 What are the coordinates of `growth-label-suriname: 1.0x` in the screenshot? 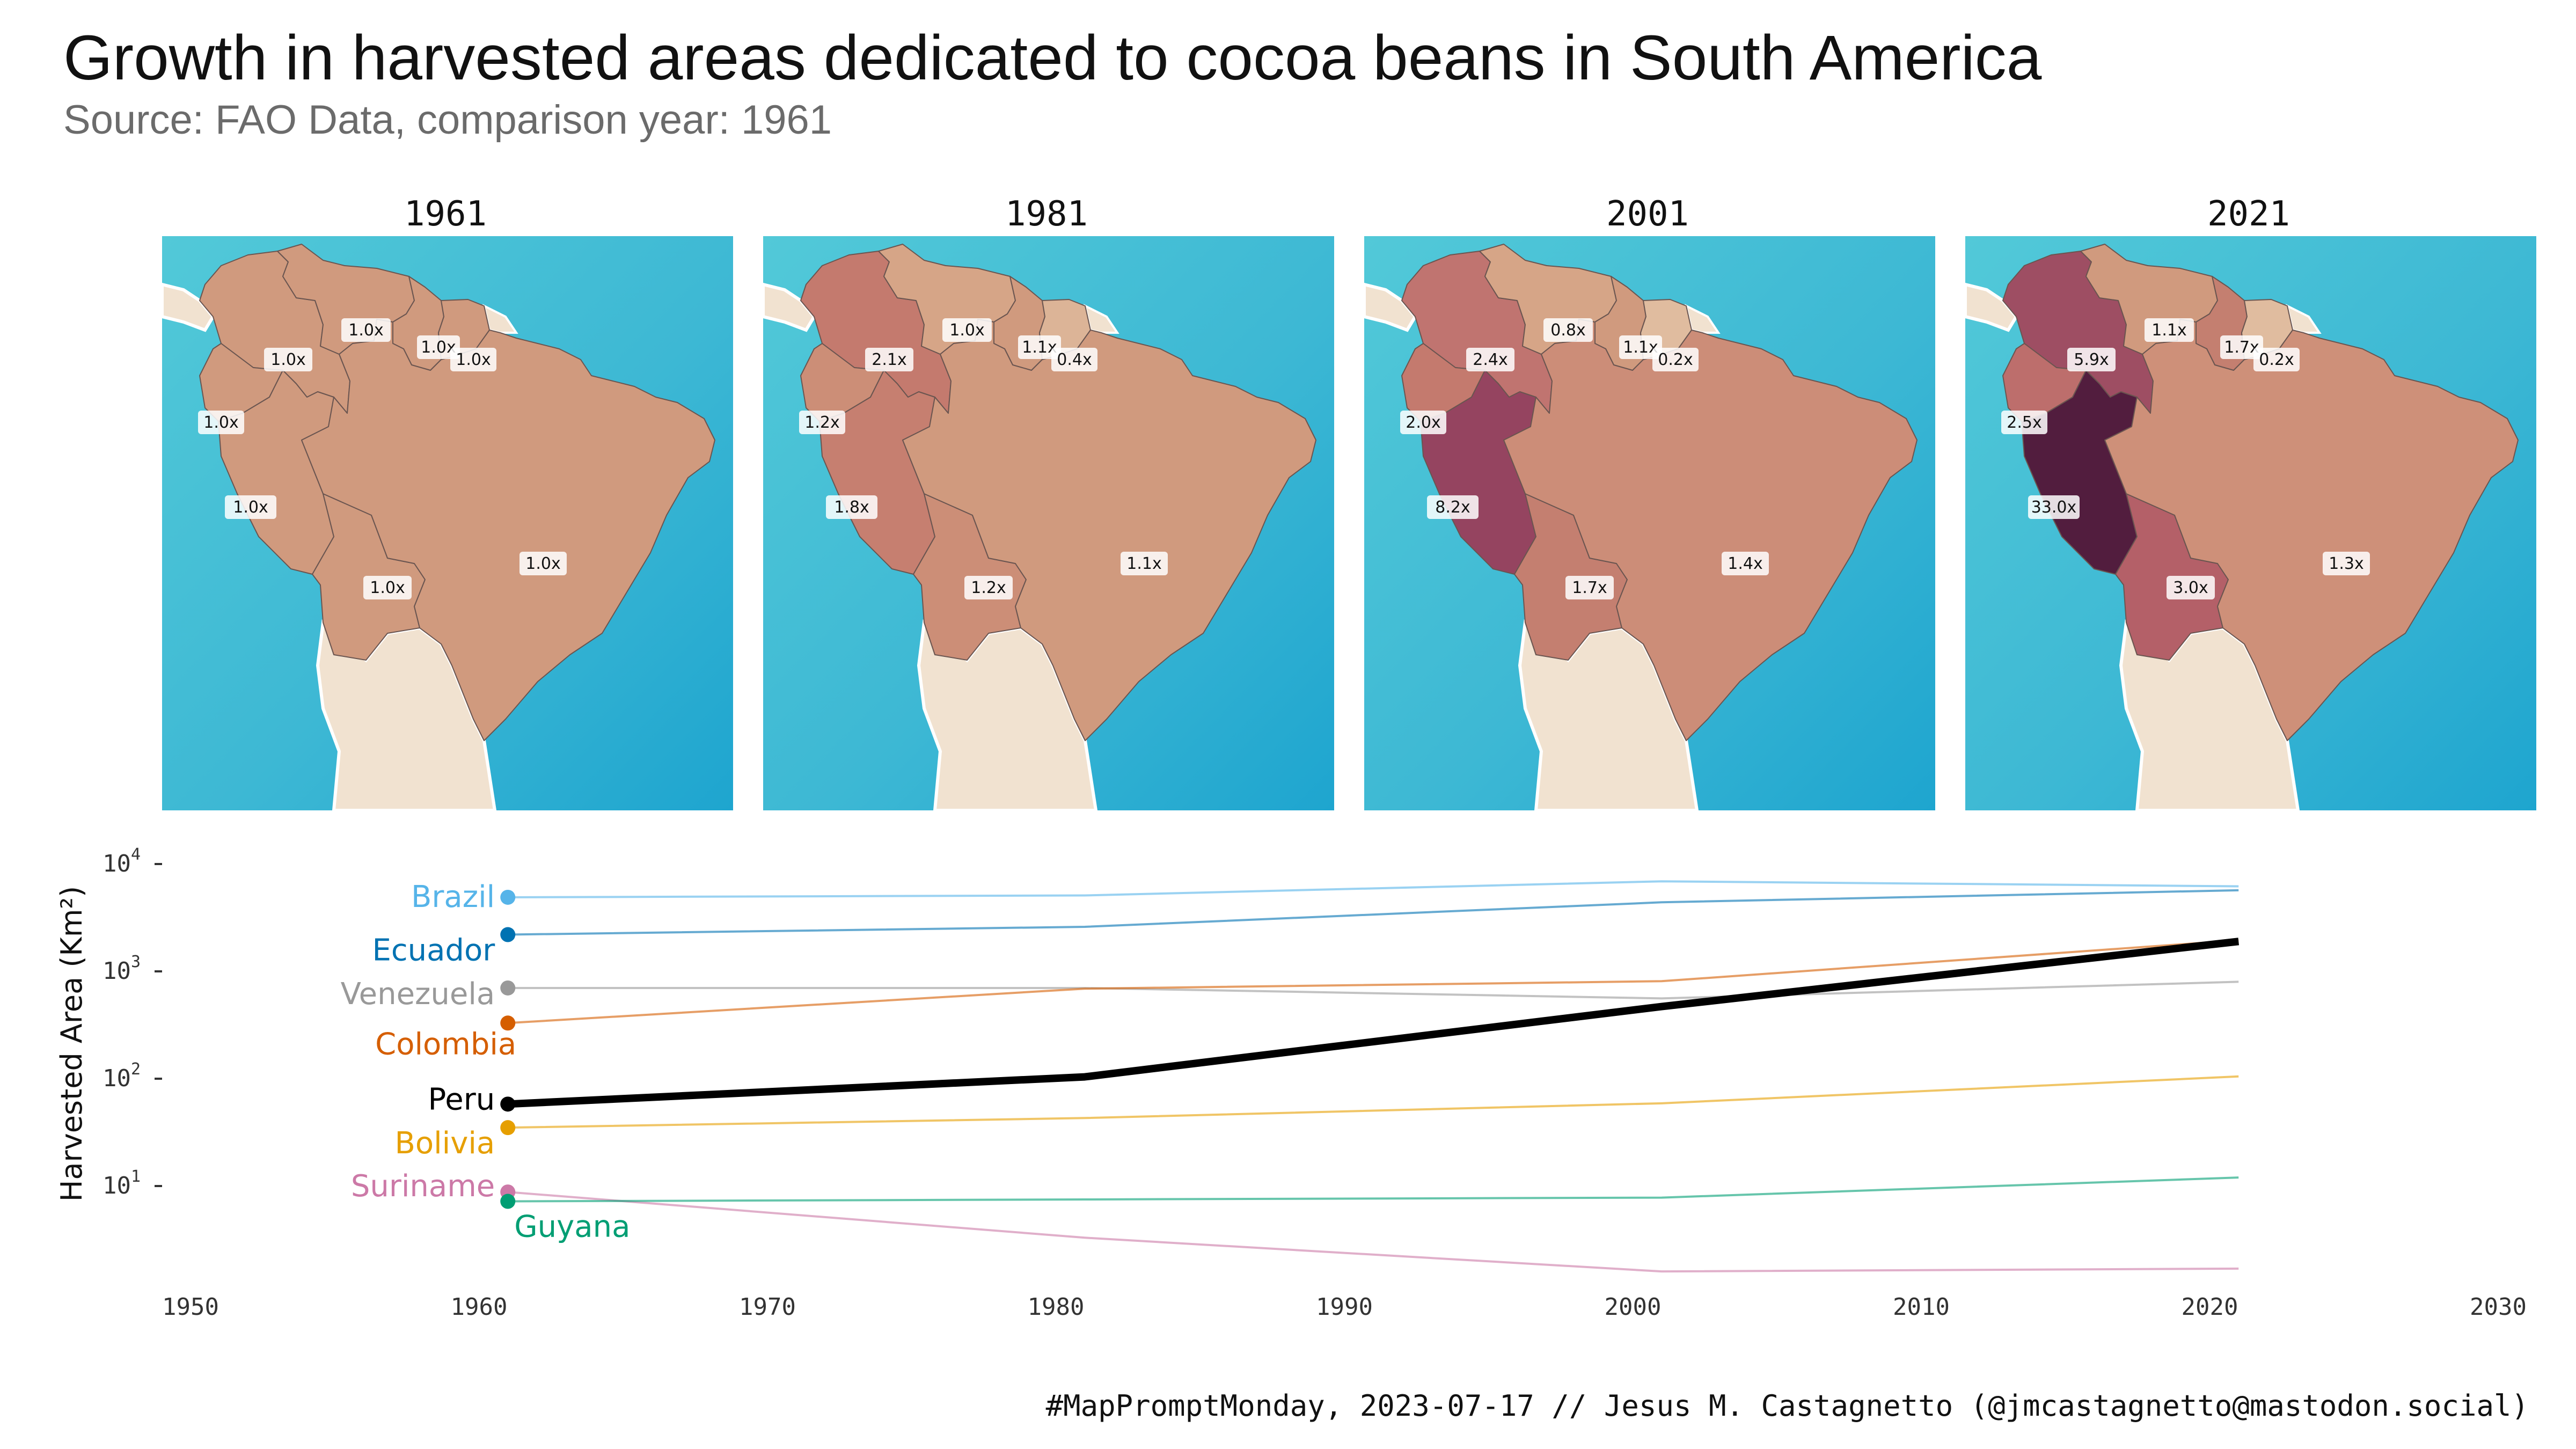 It's located at (473, 359).